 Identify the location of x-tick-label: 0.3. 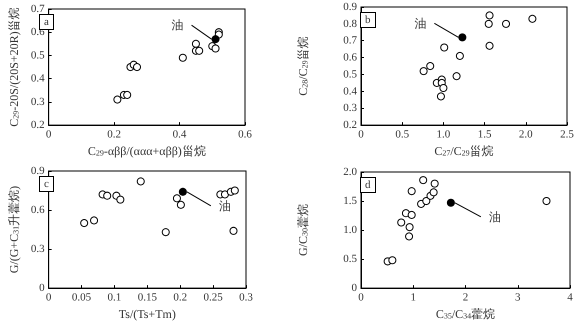
(246, 298).